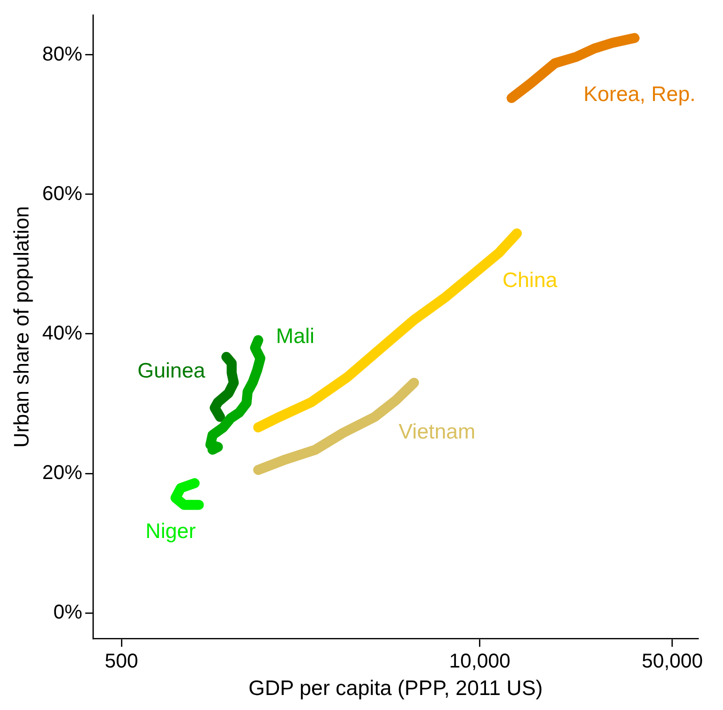 The height and width of the screenshot is (710, 723). What do you see at coordinates (22, 327) in the screenshot?
I see `y-axis-title: Urban share of population` at bounding box center [22, 327].